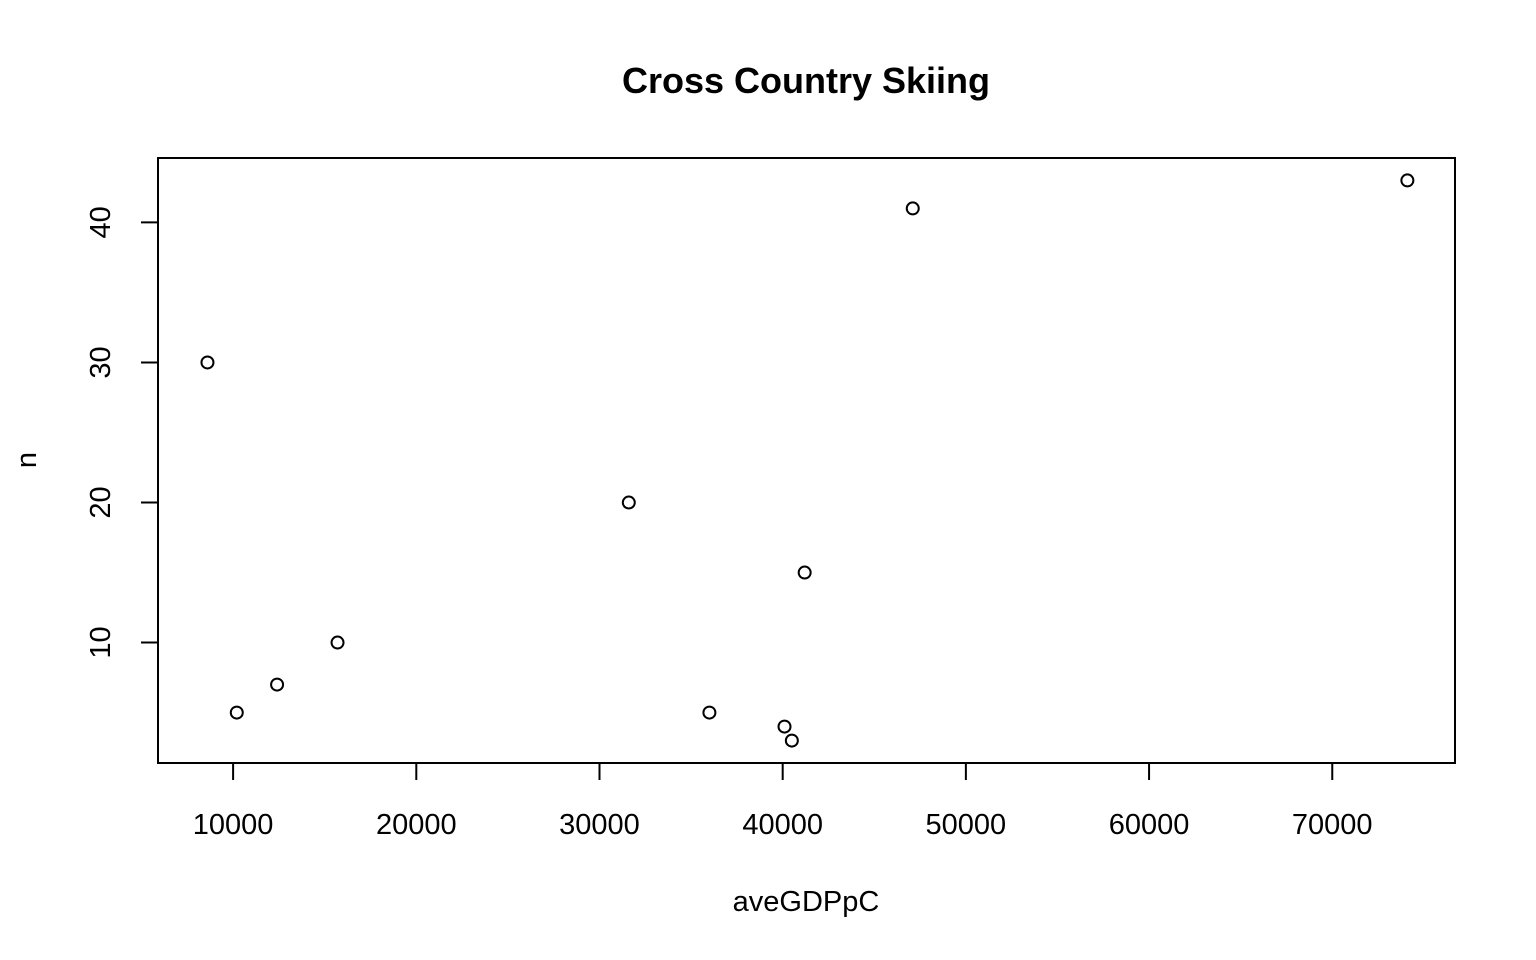 This screenshot has height=960, width=1536. I want to click on y-axis: 10 20 30 40, so click(122, 432).